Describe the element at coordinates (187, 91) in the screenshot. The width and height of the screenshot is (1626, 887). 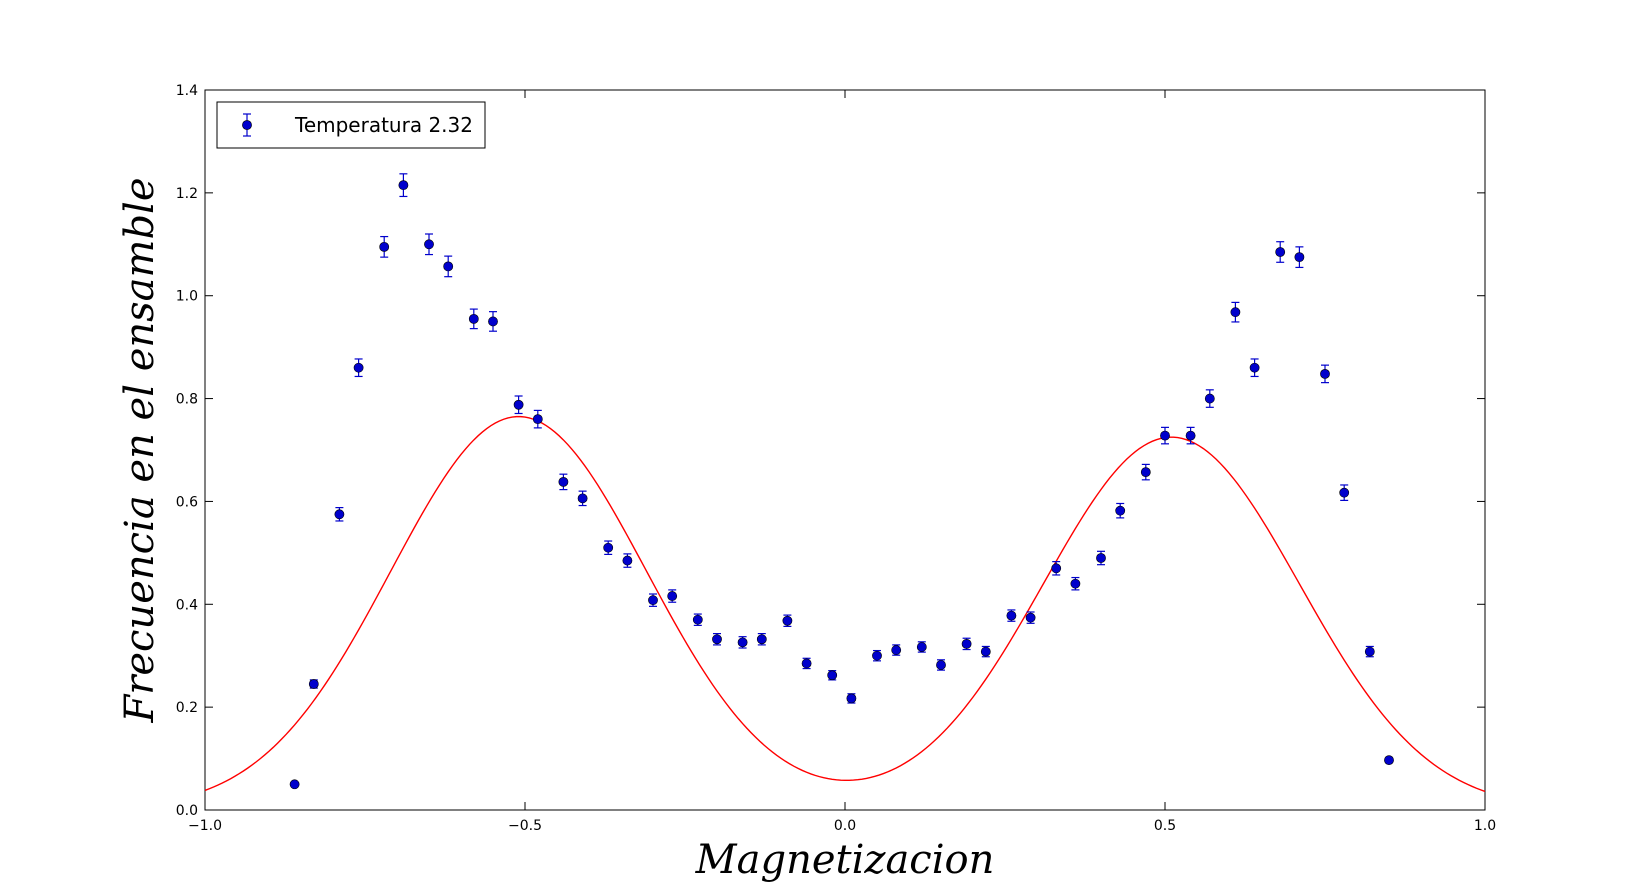
I see `y-tick-label: 1.4` at that location.